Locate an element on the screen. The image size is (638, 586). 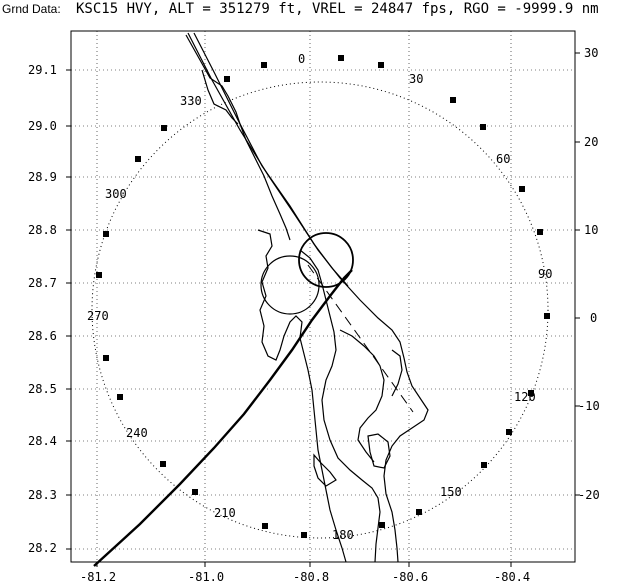
y-left-tick-label: 29.0 is located at coordinates (42, 126).